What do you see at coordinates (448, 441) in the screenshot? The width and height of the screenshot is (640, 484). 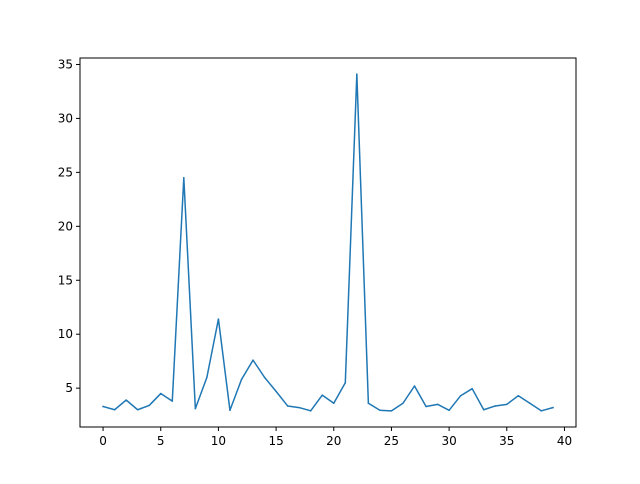 I see `x-tick-label: 30` at bounding box center [448, 441].